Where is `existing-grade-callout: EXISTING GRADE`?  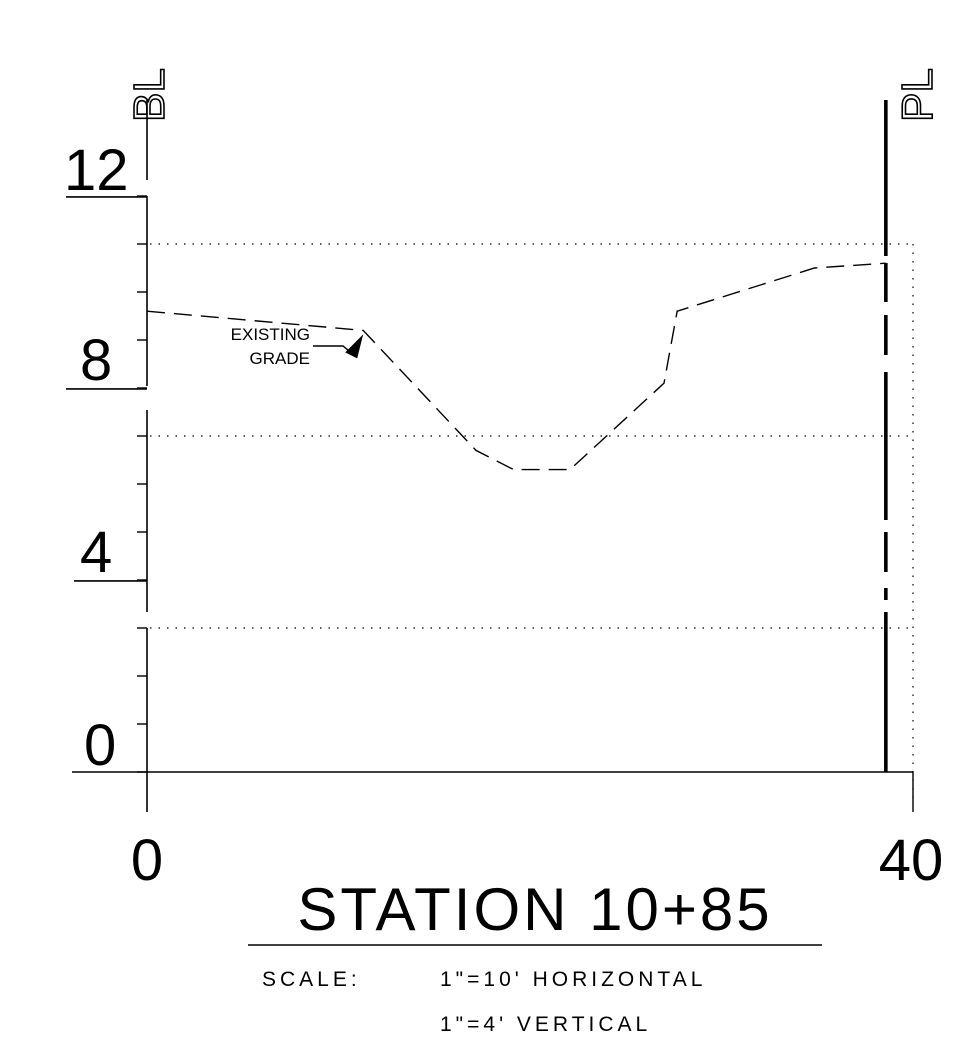
existing-grade-callout: EXISTING GRADE is located at coordinates (297, 346).